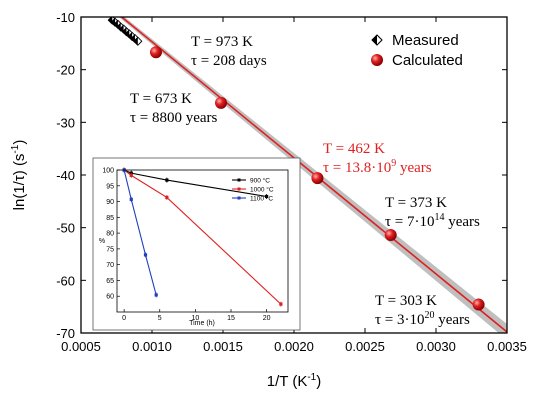 This screenshot has height=404, width=550. Describe the element at coordinates (174, 118) in the screenshot. I see `annotation-lifetime: τ = 8800 years` at that location.